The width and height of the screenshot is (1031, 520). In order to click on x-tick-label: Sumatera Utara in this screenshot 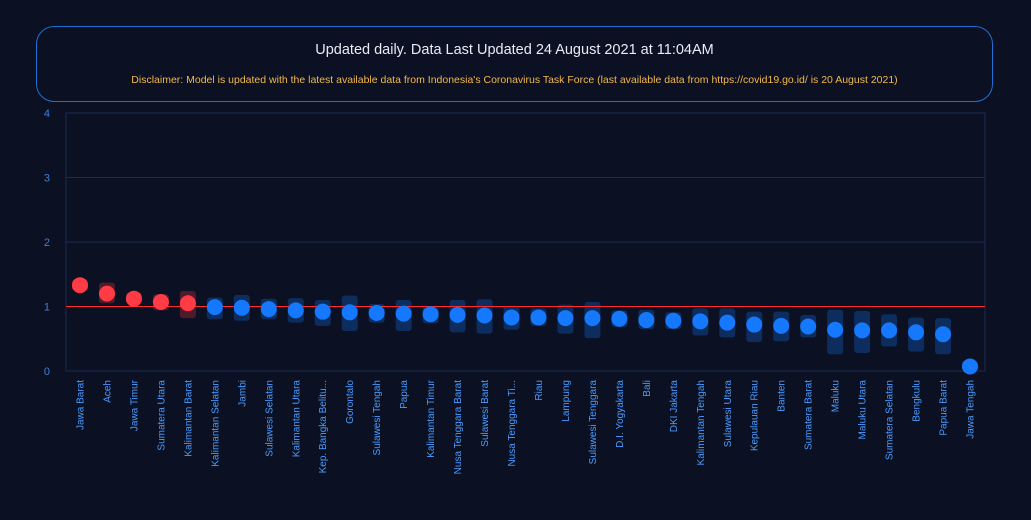, I will do `click(161, 415)`.